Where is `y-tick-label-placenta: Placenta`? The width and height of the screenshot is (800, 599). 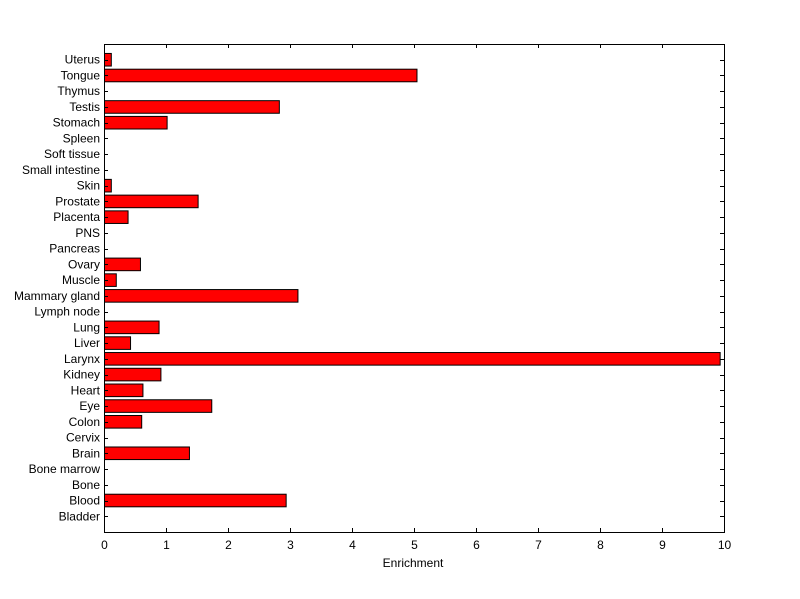
y-tick-label-placenta: Placenta is located at coordinates (76, 217).